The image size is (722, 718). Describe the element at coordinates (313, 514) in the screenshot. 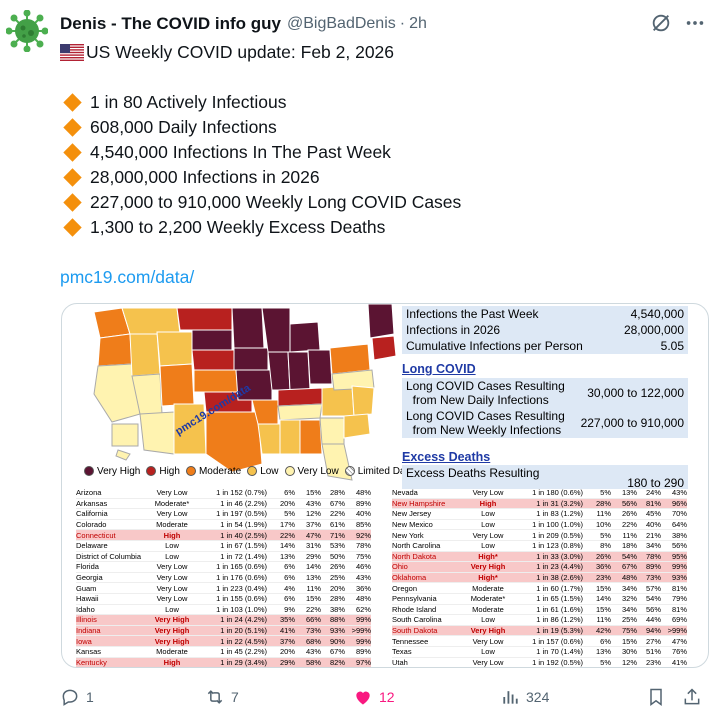

I see `risk-pct: 12%` at that location.